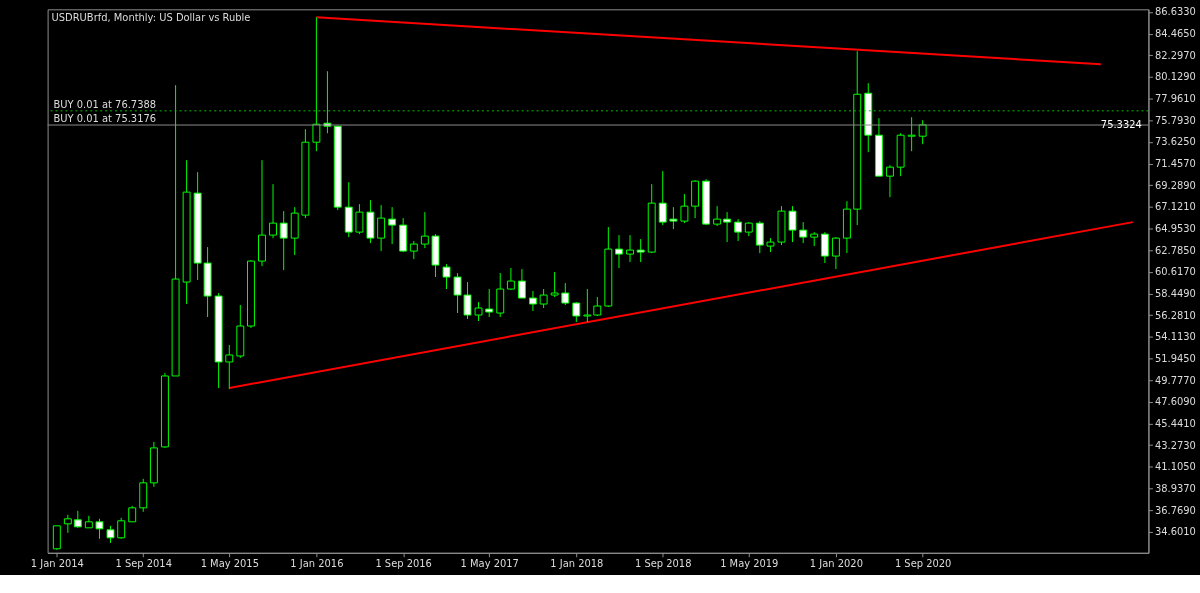 Image resolution: width=1200 pixels, height=593 pixels. I want to click on y-tick-label: 80.1290, so click(1175, 77).